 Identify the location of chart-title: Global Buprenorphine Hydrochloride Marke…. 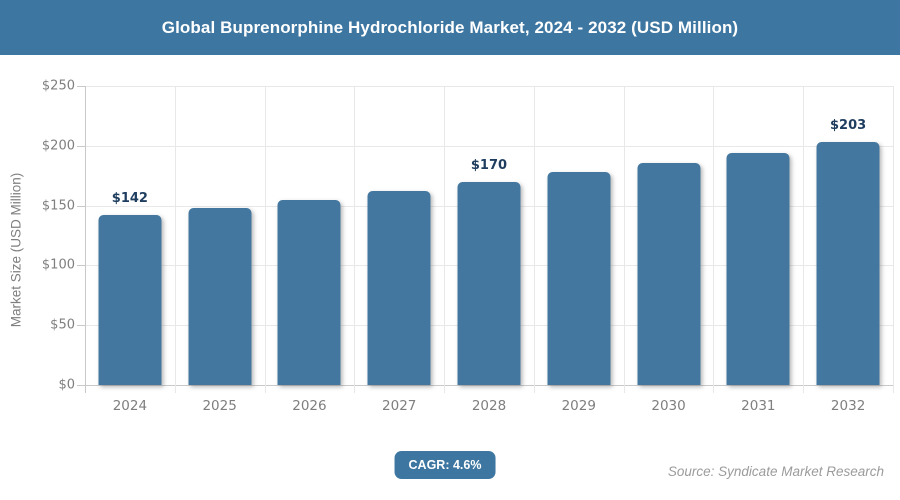
(450, 27).